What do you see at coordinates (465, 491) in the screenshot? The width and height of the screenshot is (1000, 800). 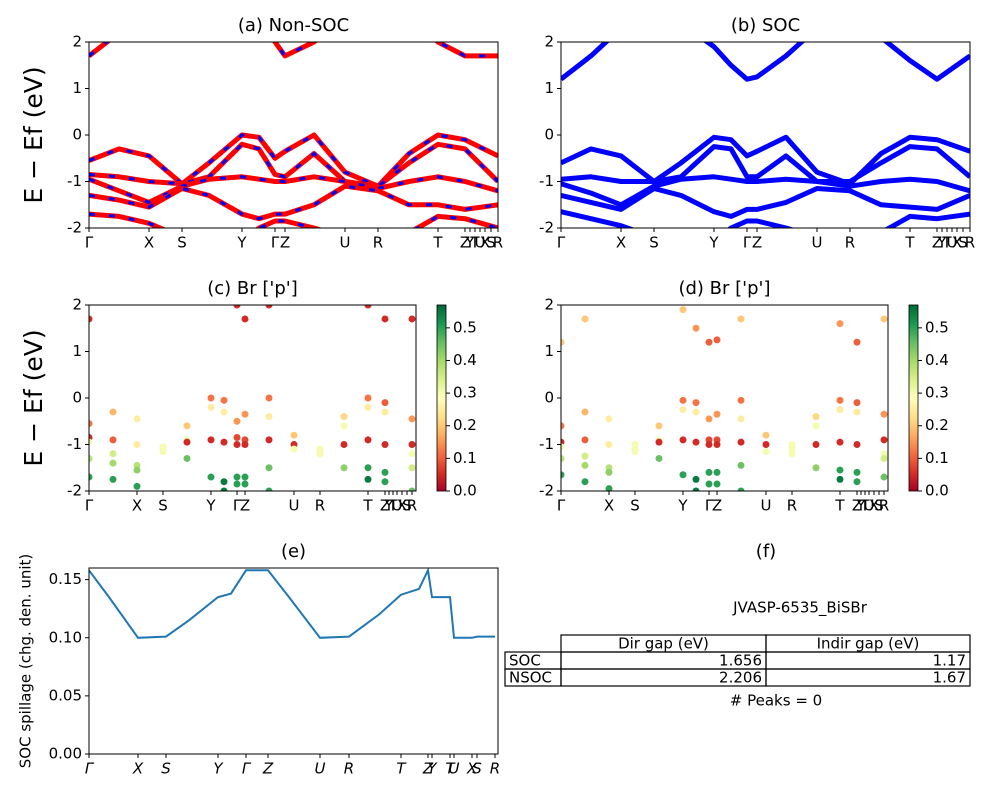 I see `colorbar-tick-label: 0.0` at bounding box center [465, 491].